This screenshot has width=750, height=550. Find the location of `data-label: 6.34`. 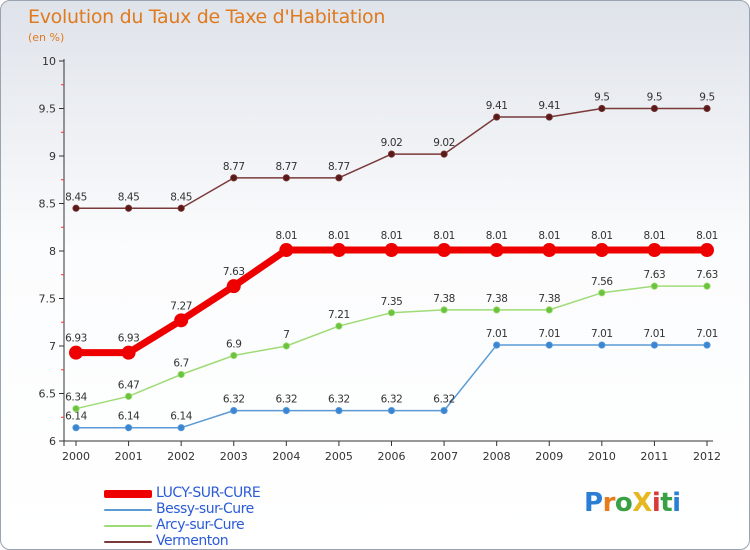

data-label: 6.34 is located at coordinates (76, 398).